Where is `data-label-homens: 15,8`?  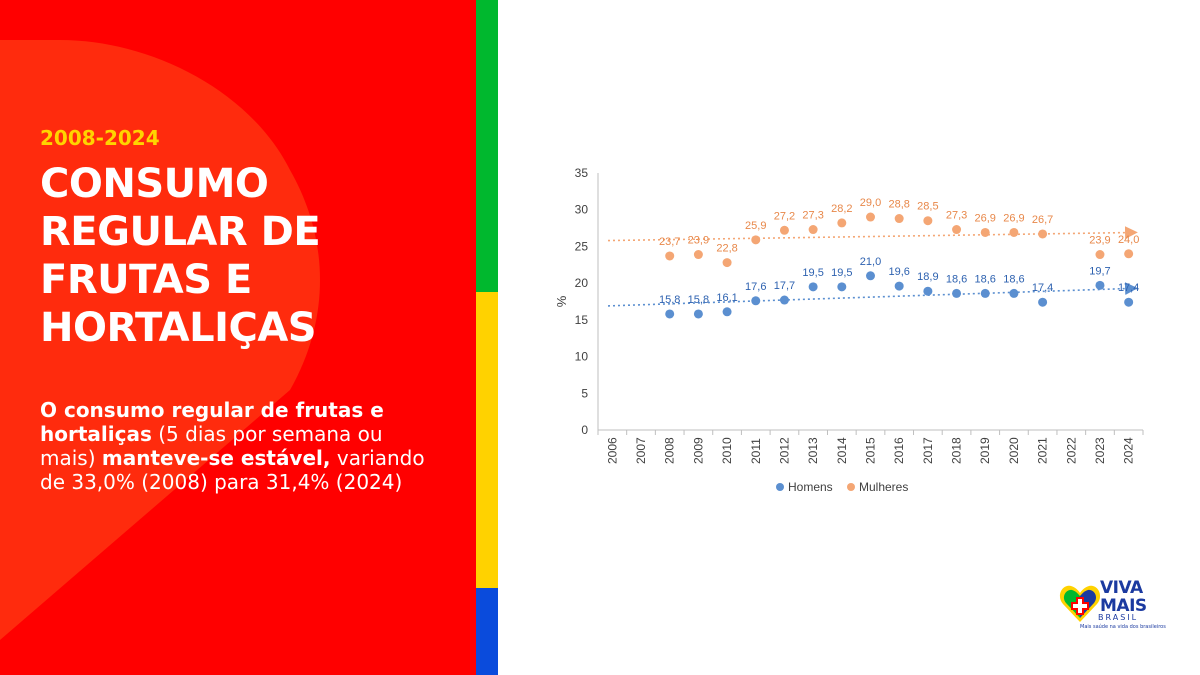
data-label-homens: 15,8 is located at coordinates (698, 300).